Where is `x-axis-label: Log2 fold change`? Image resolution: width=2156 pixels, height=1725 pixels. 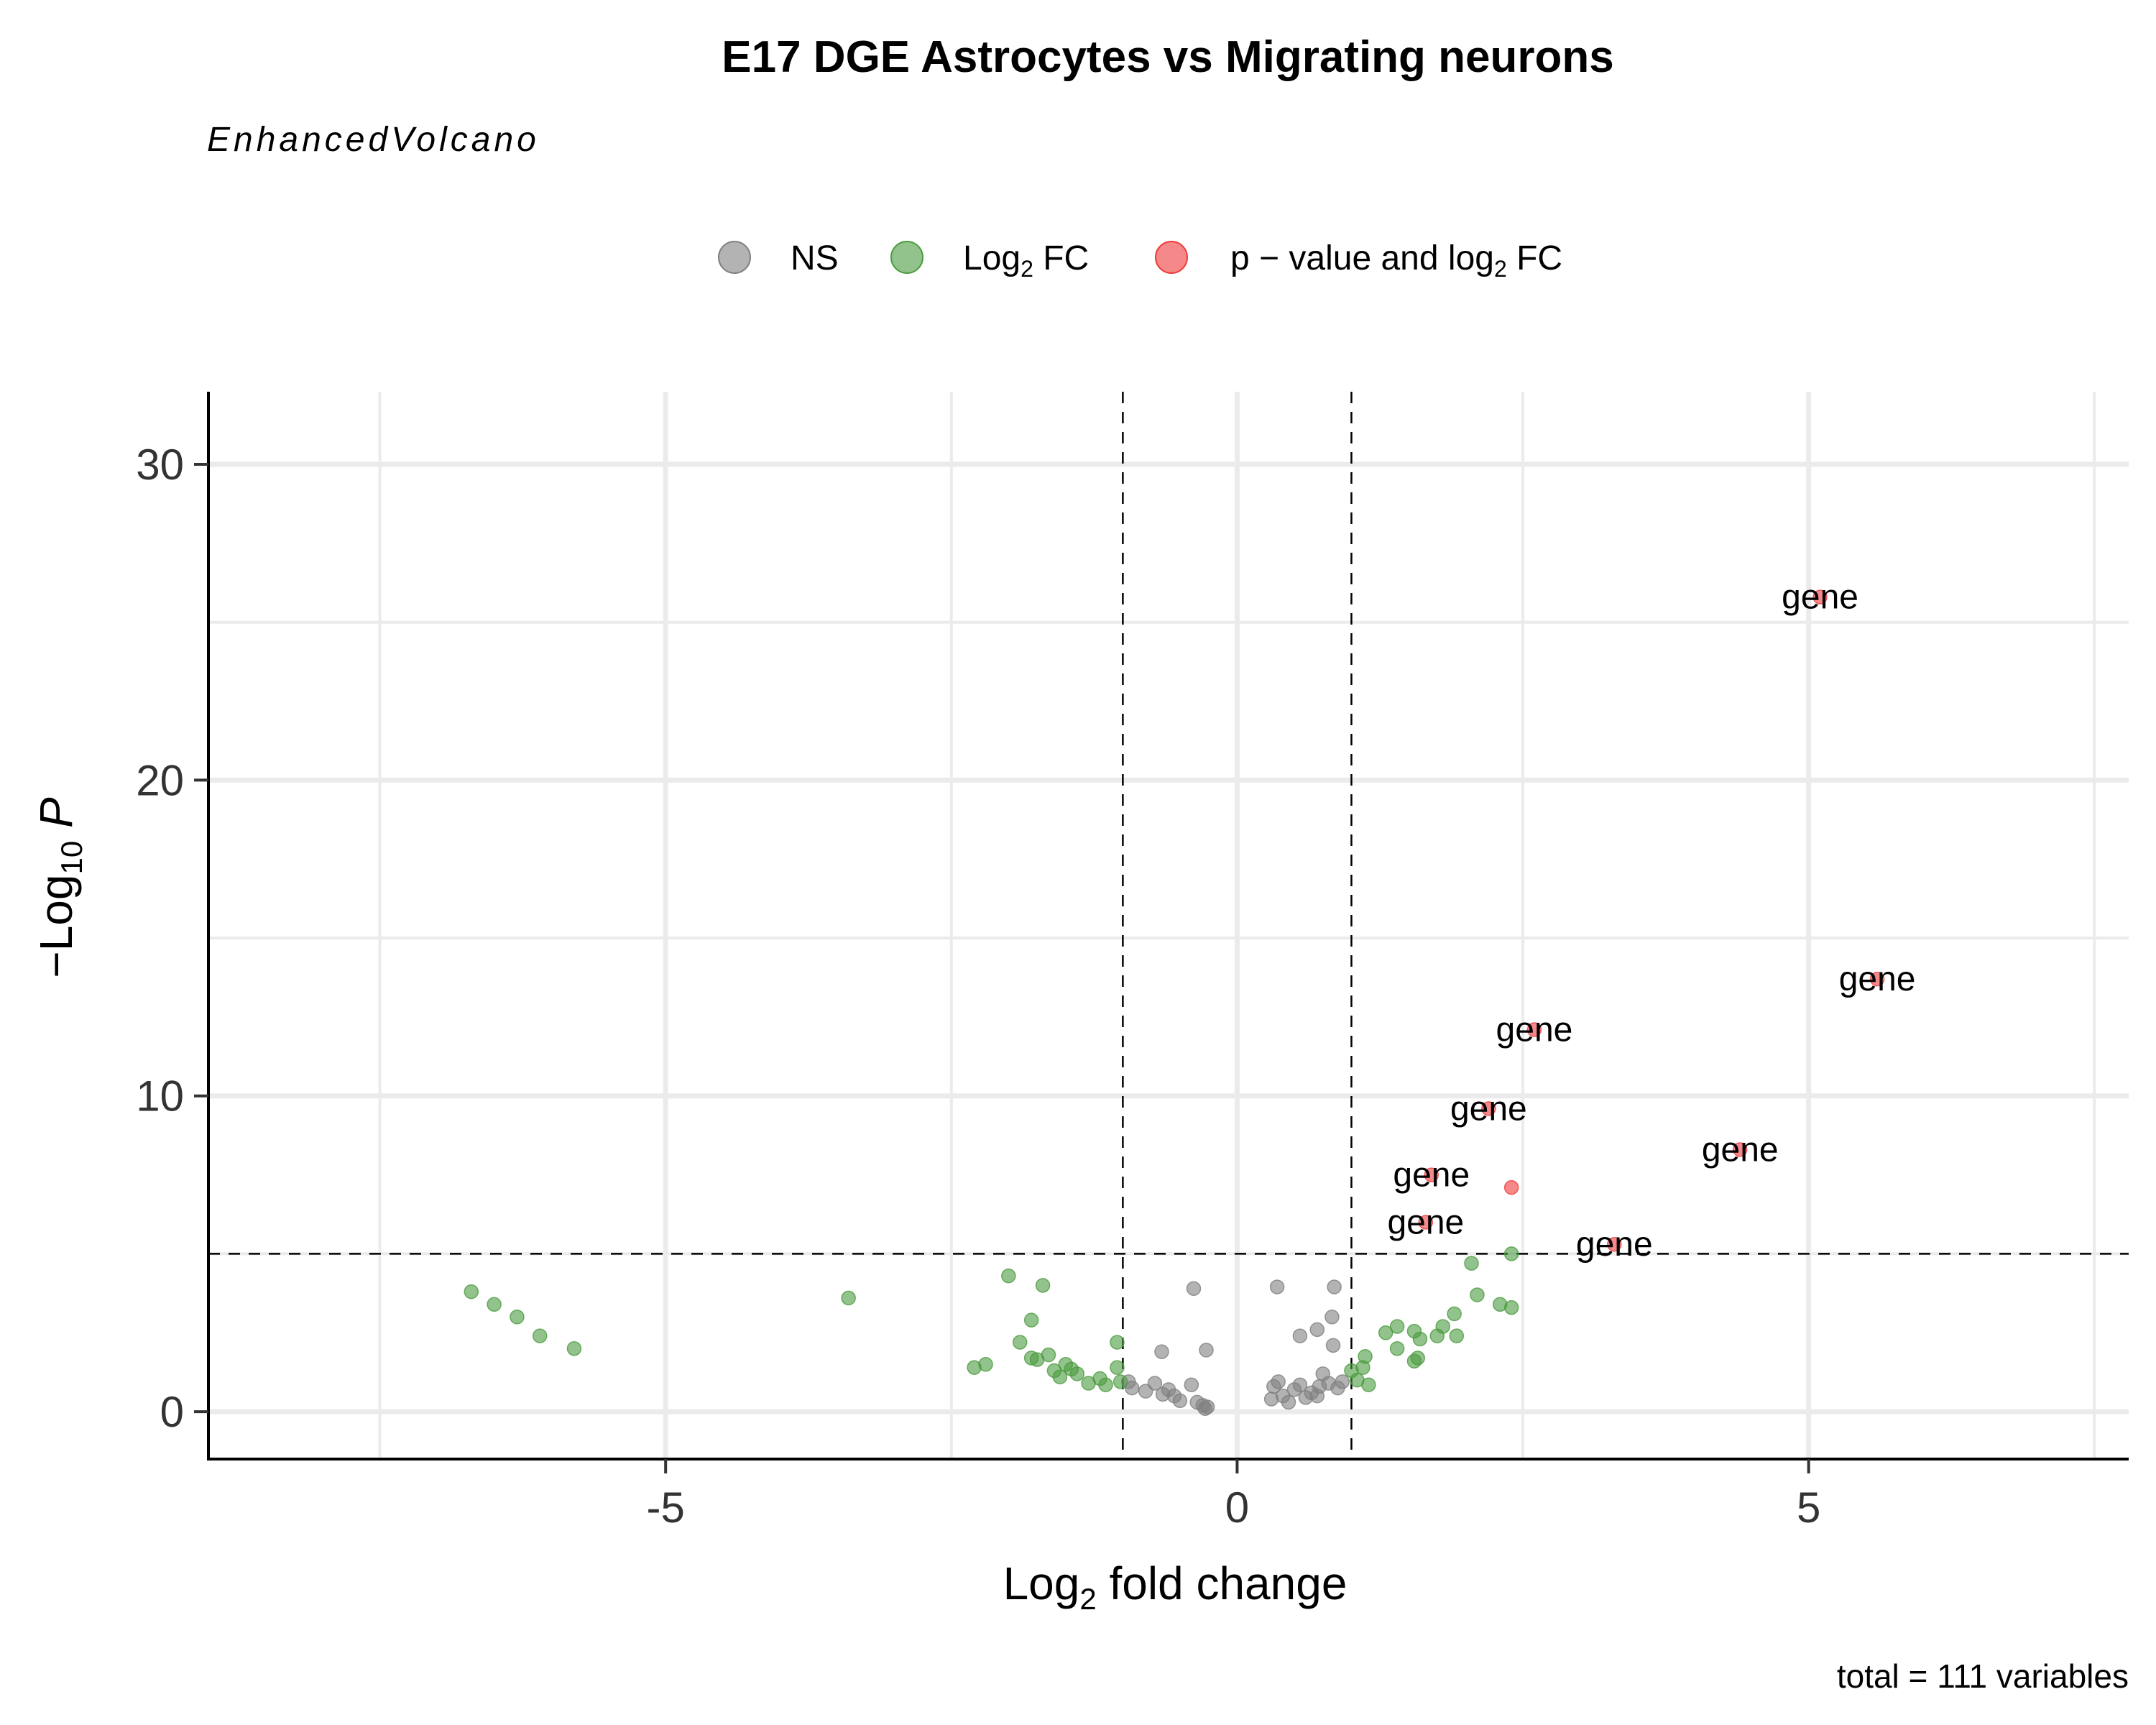
x-axis-label: Log2 fold change is located at coordinates (1176, 1587).